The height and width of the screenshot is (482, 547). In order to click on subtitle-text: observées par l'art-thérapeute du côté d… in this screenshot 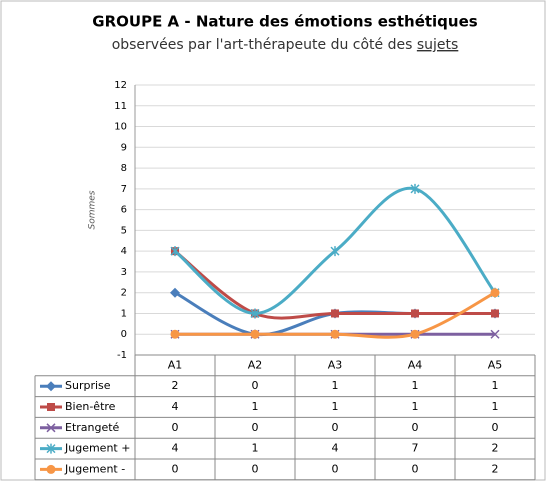, I will do `click(264, 45)`.